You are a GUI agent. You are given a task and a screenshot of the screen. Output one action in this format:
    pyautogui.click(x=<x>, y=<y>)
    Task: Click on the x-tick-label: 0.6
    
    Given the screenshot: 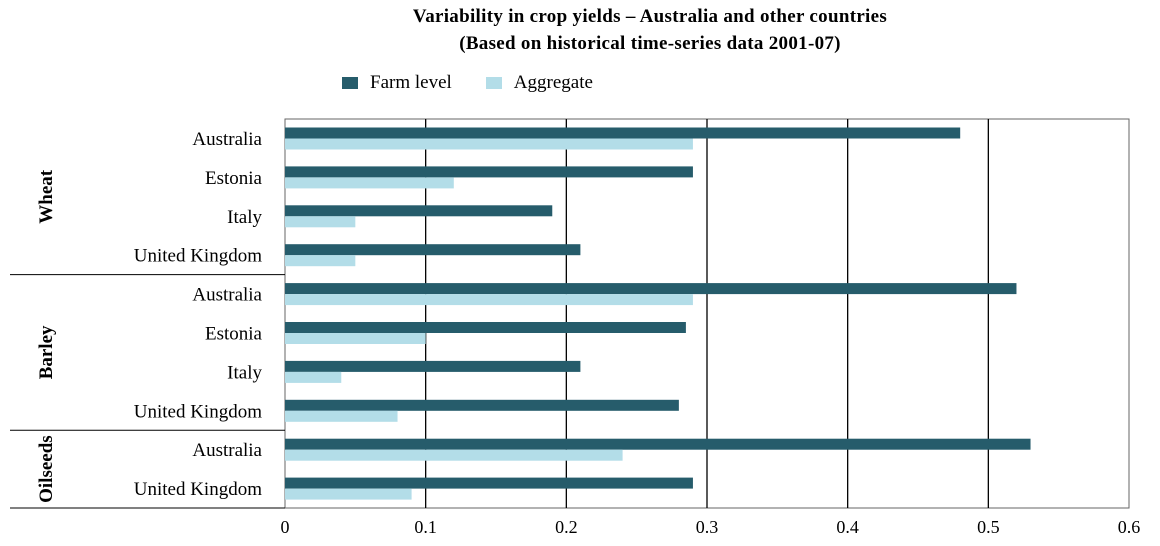 What is the action you would take?
    pyautogui.click(x=1129, y=527)
    